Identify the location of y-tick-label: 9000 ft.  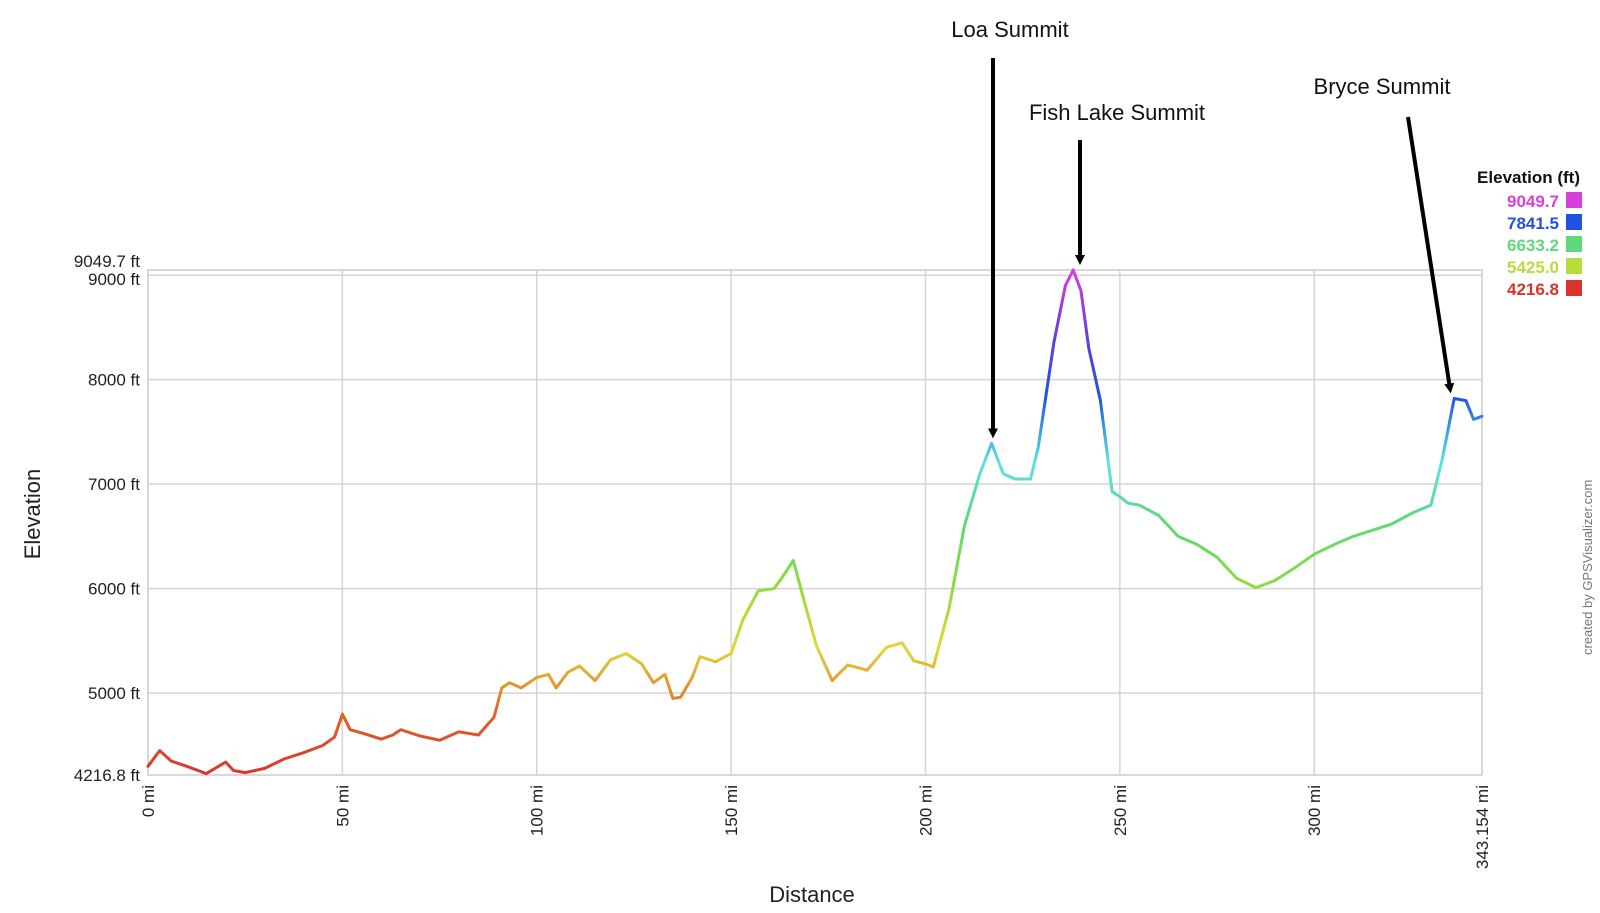
(114, 279).